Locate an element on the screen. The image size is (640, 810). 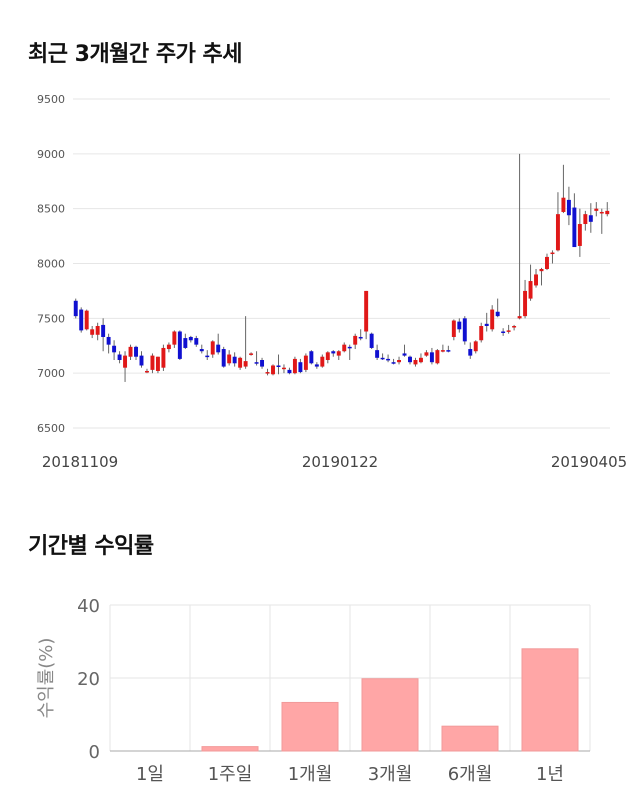
returns-x-tick-label: 1일 is located at coordinates (150, 774).